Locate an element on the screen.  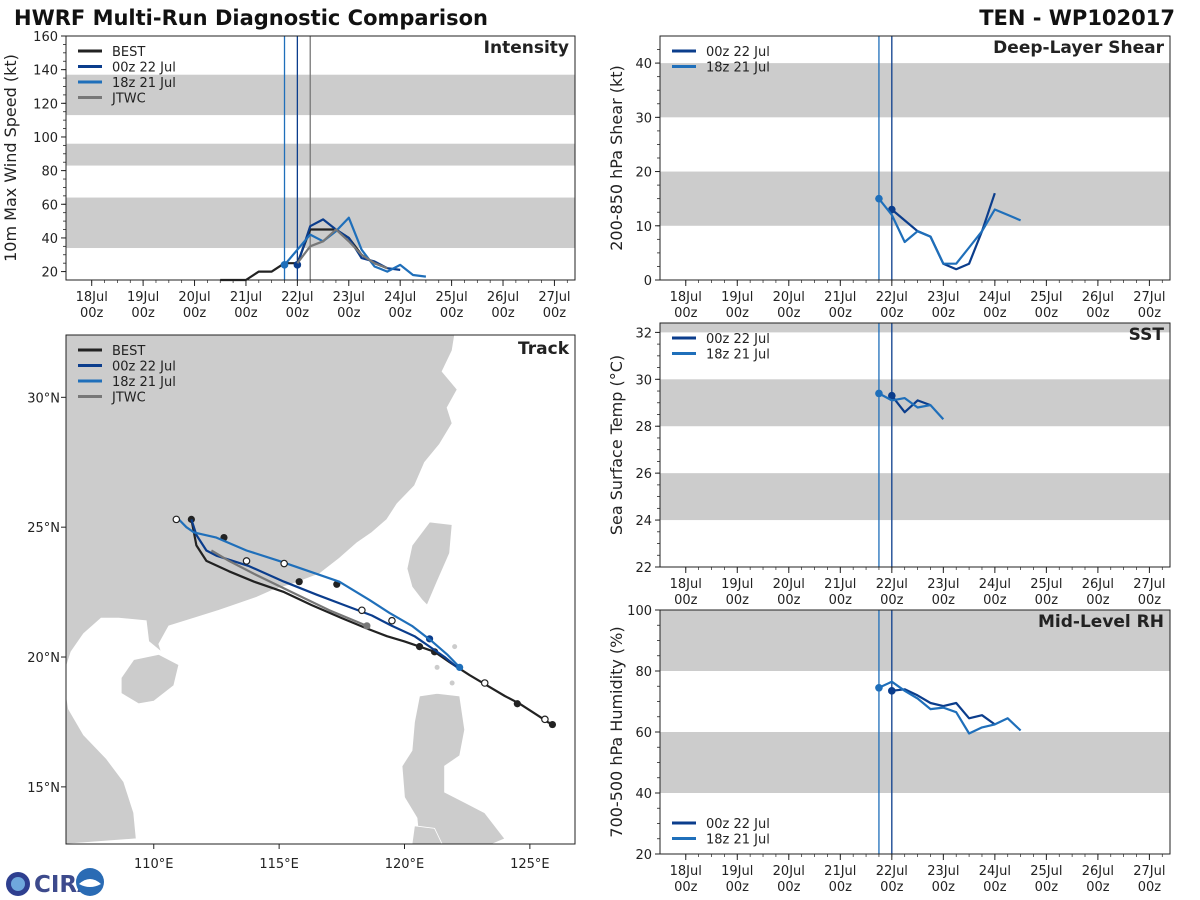
sst-xtick-label: 18Jul 00z is located at coordinates (686, 592).